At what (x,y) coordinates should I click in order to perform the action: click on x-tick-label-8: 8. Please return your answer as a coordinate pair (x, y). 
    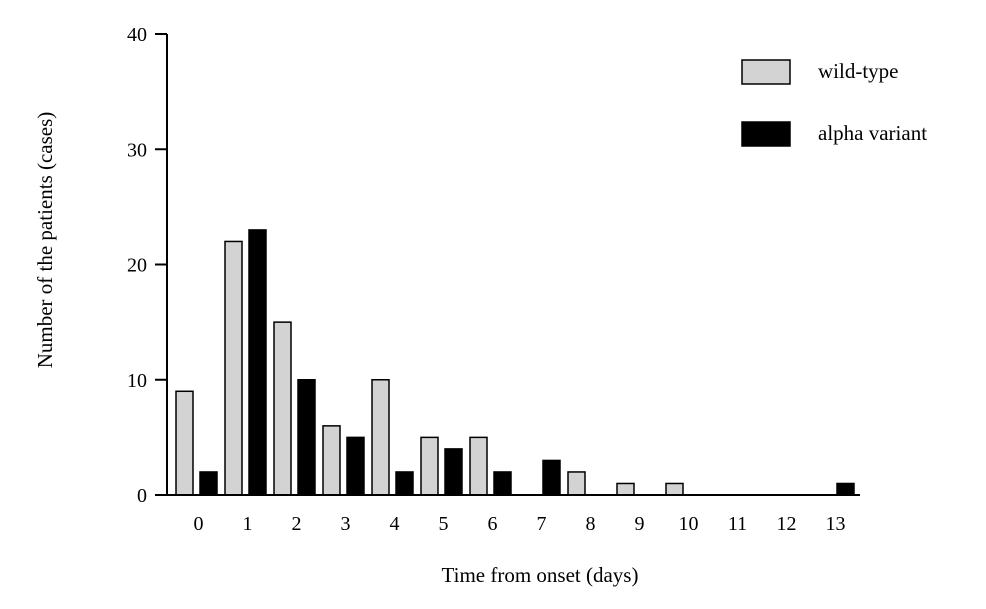
    Looking at the image, I should click on (591, 524).